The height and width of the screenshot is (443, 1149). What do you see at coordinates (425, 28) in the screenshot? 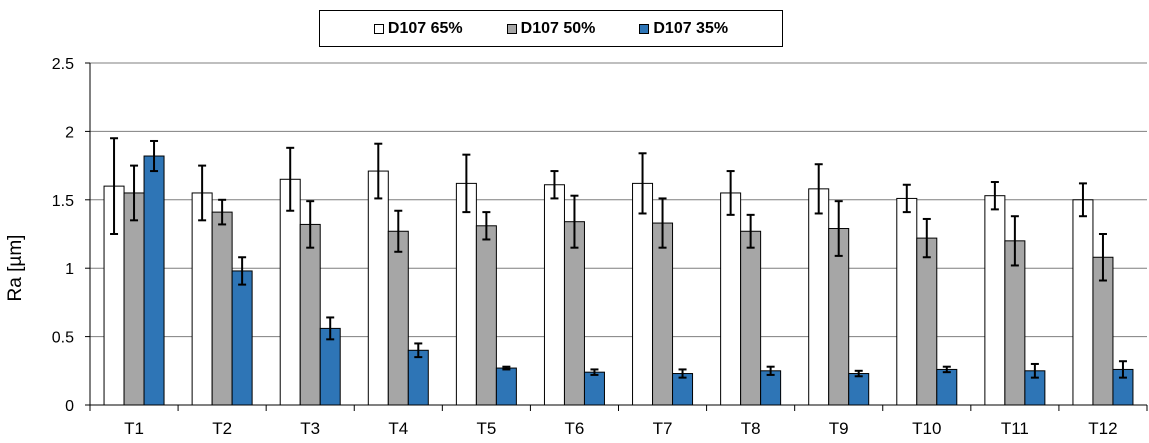
I see `legend-label-series-1: D107 65%` at bounding box center [425, 28].